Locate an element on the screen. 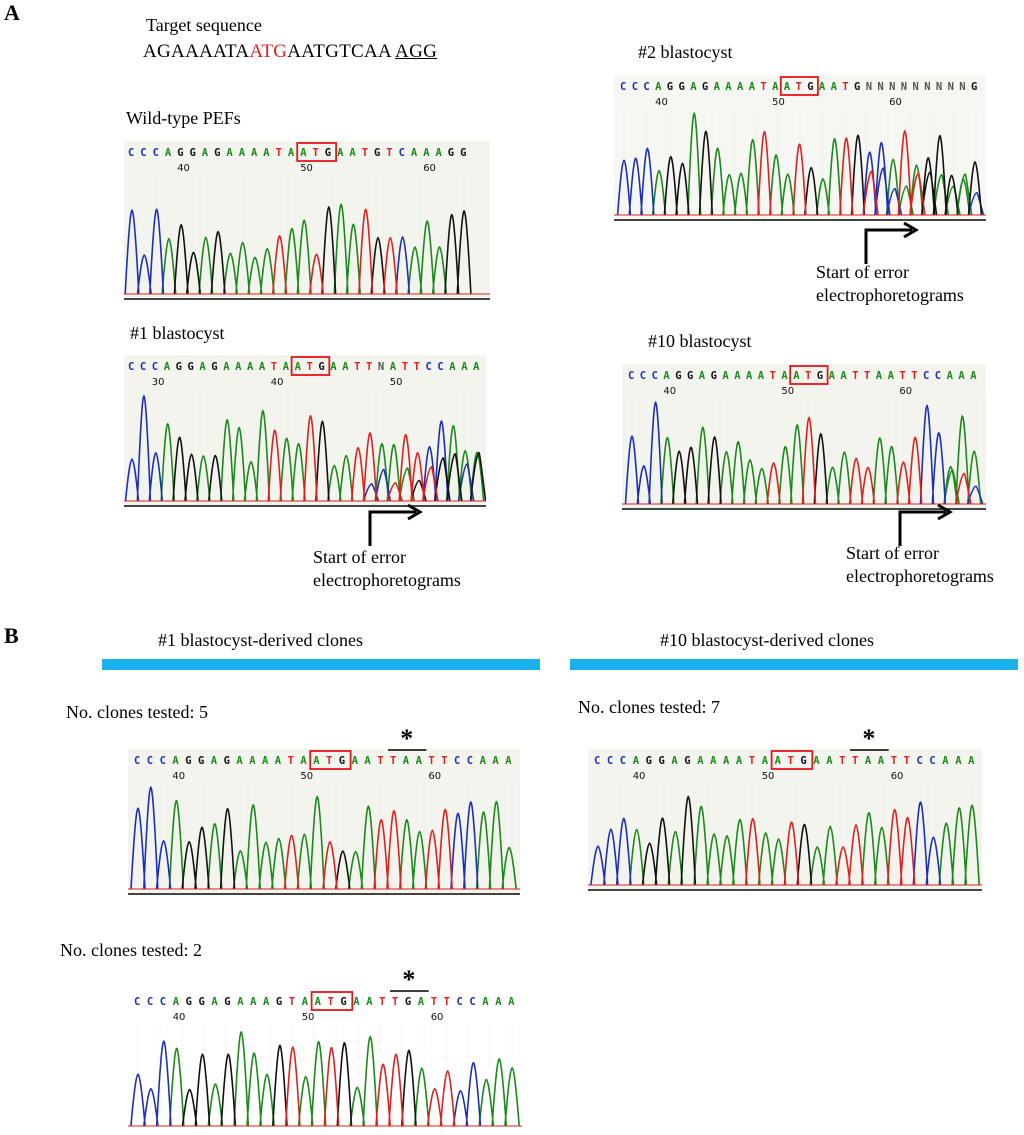  b1-error-note-line1: Start of error is located at coordinates (359, 557).